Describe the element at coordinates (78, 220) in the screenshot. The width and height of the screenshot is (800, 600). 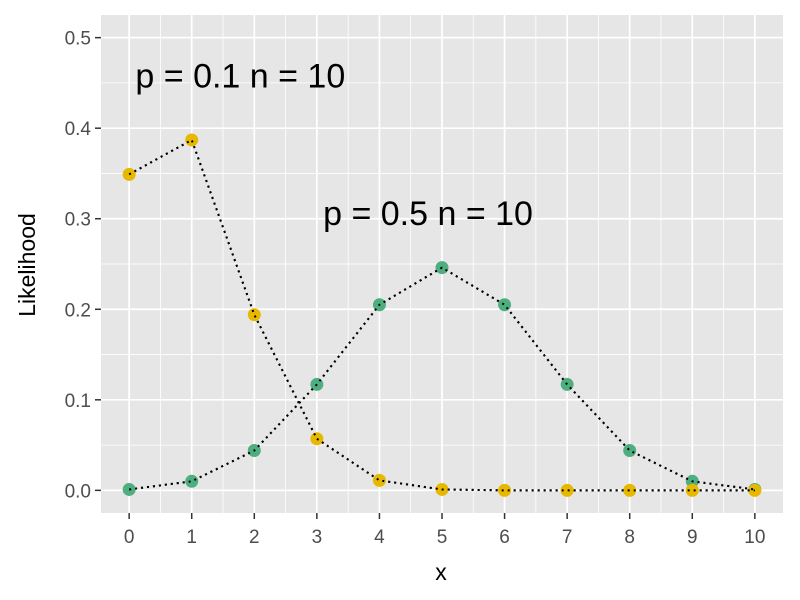
I see `y-tick-label: 0.3` at that location.